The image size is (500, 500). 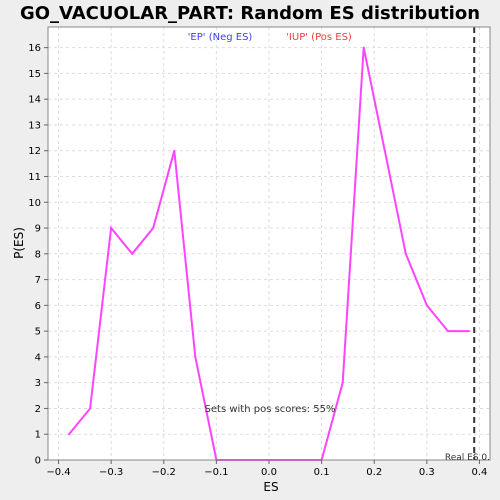 I want to click on x-tick-label: 0.2, so click(x=374, y=472).